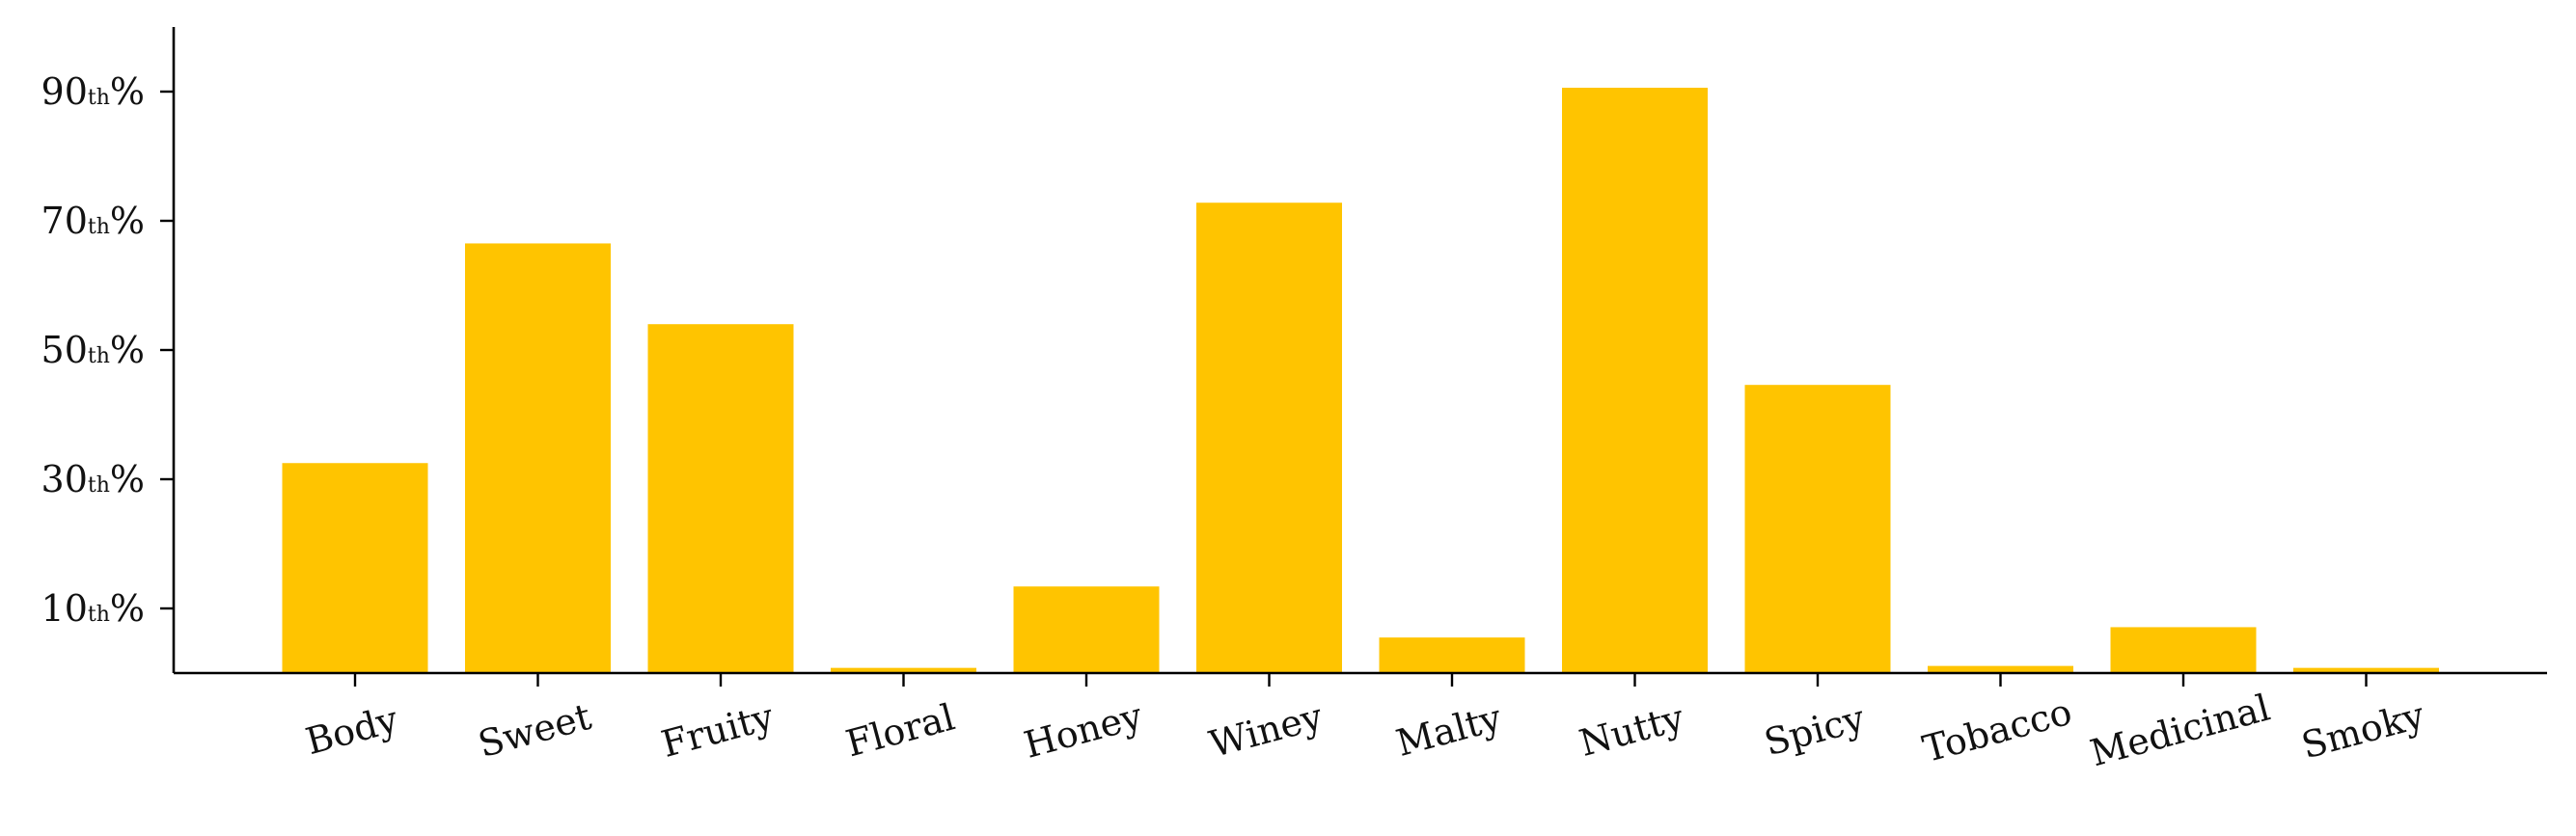 The image size is (2576, 836). I want to click on x-tick-label-nutty: Nutty, so click(1631, 730).